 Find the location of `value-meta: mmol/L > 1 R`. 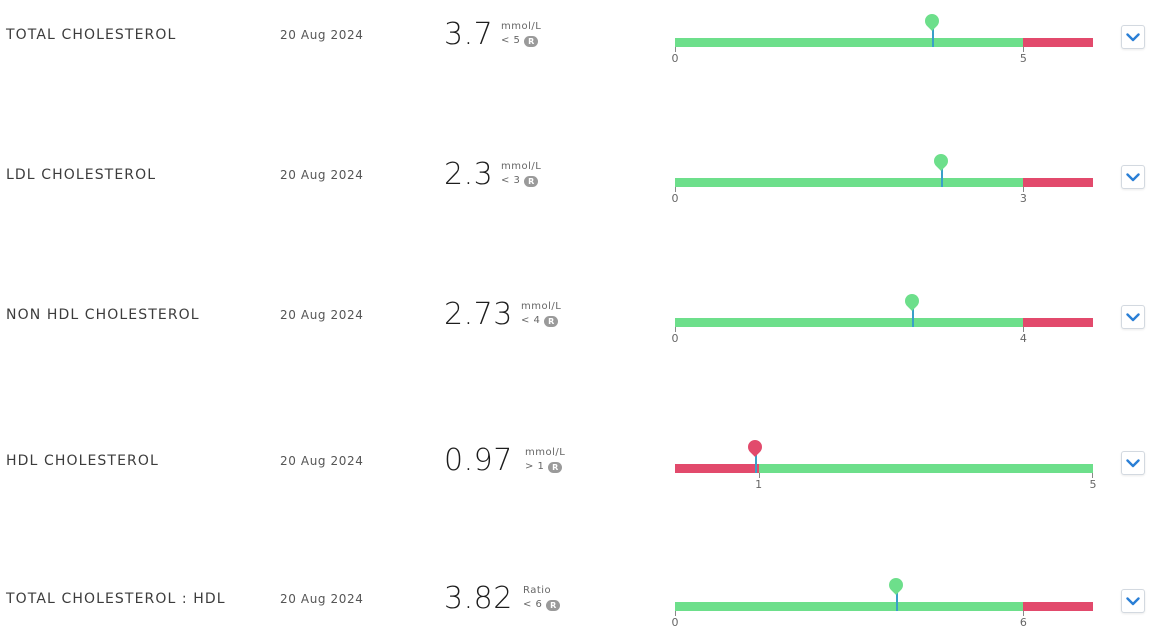

value-meta: mmol/L > 1 R is located at coordinates (545, 460).